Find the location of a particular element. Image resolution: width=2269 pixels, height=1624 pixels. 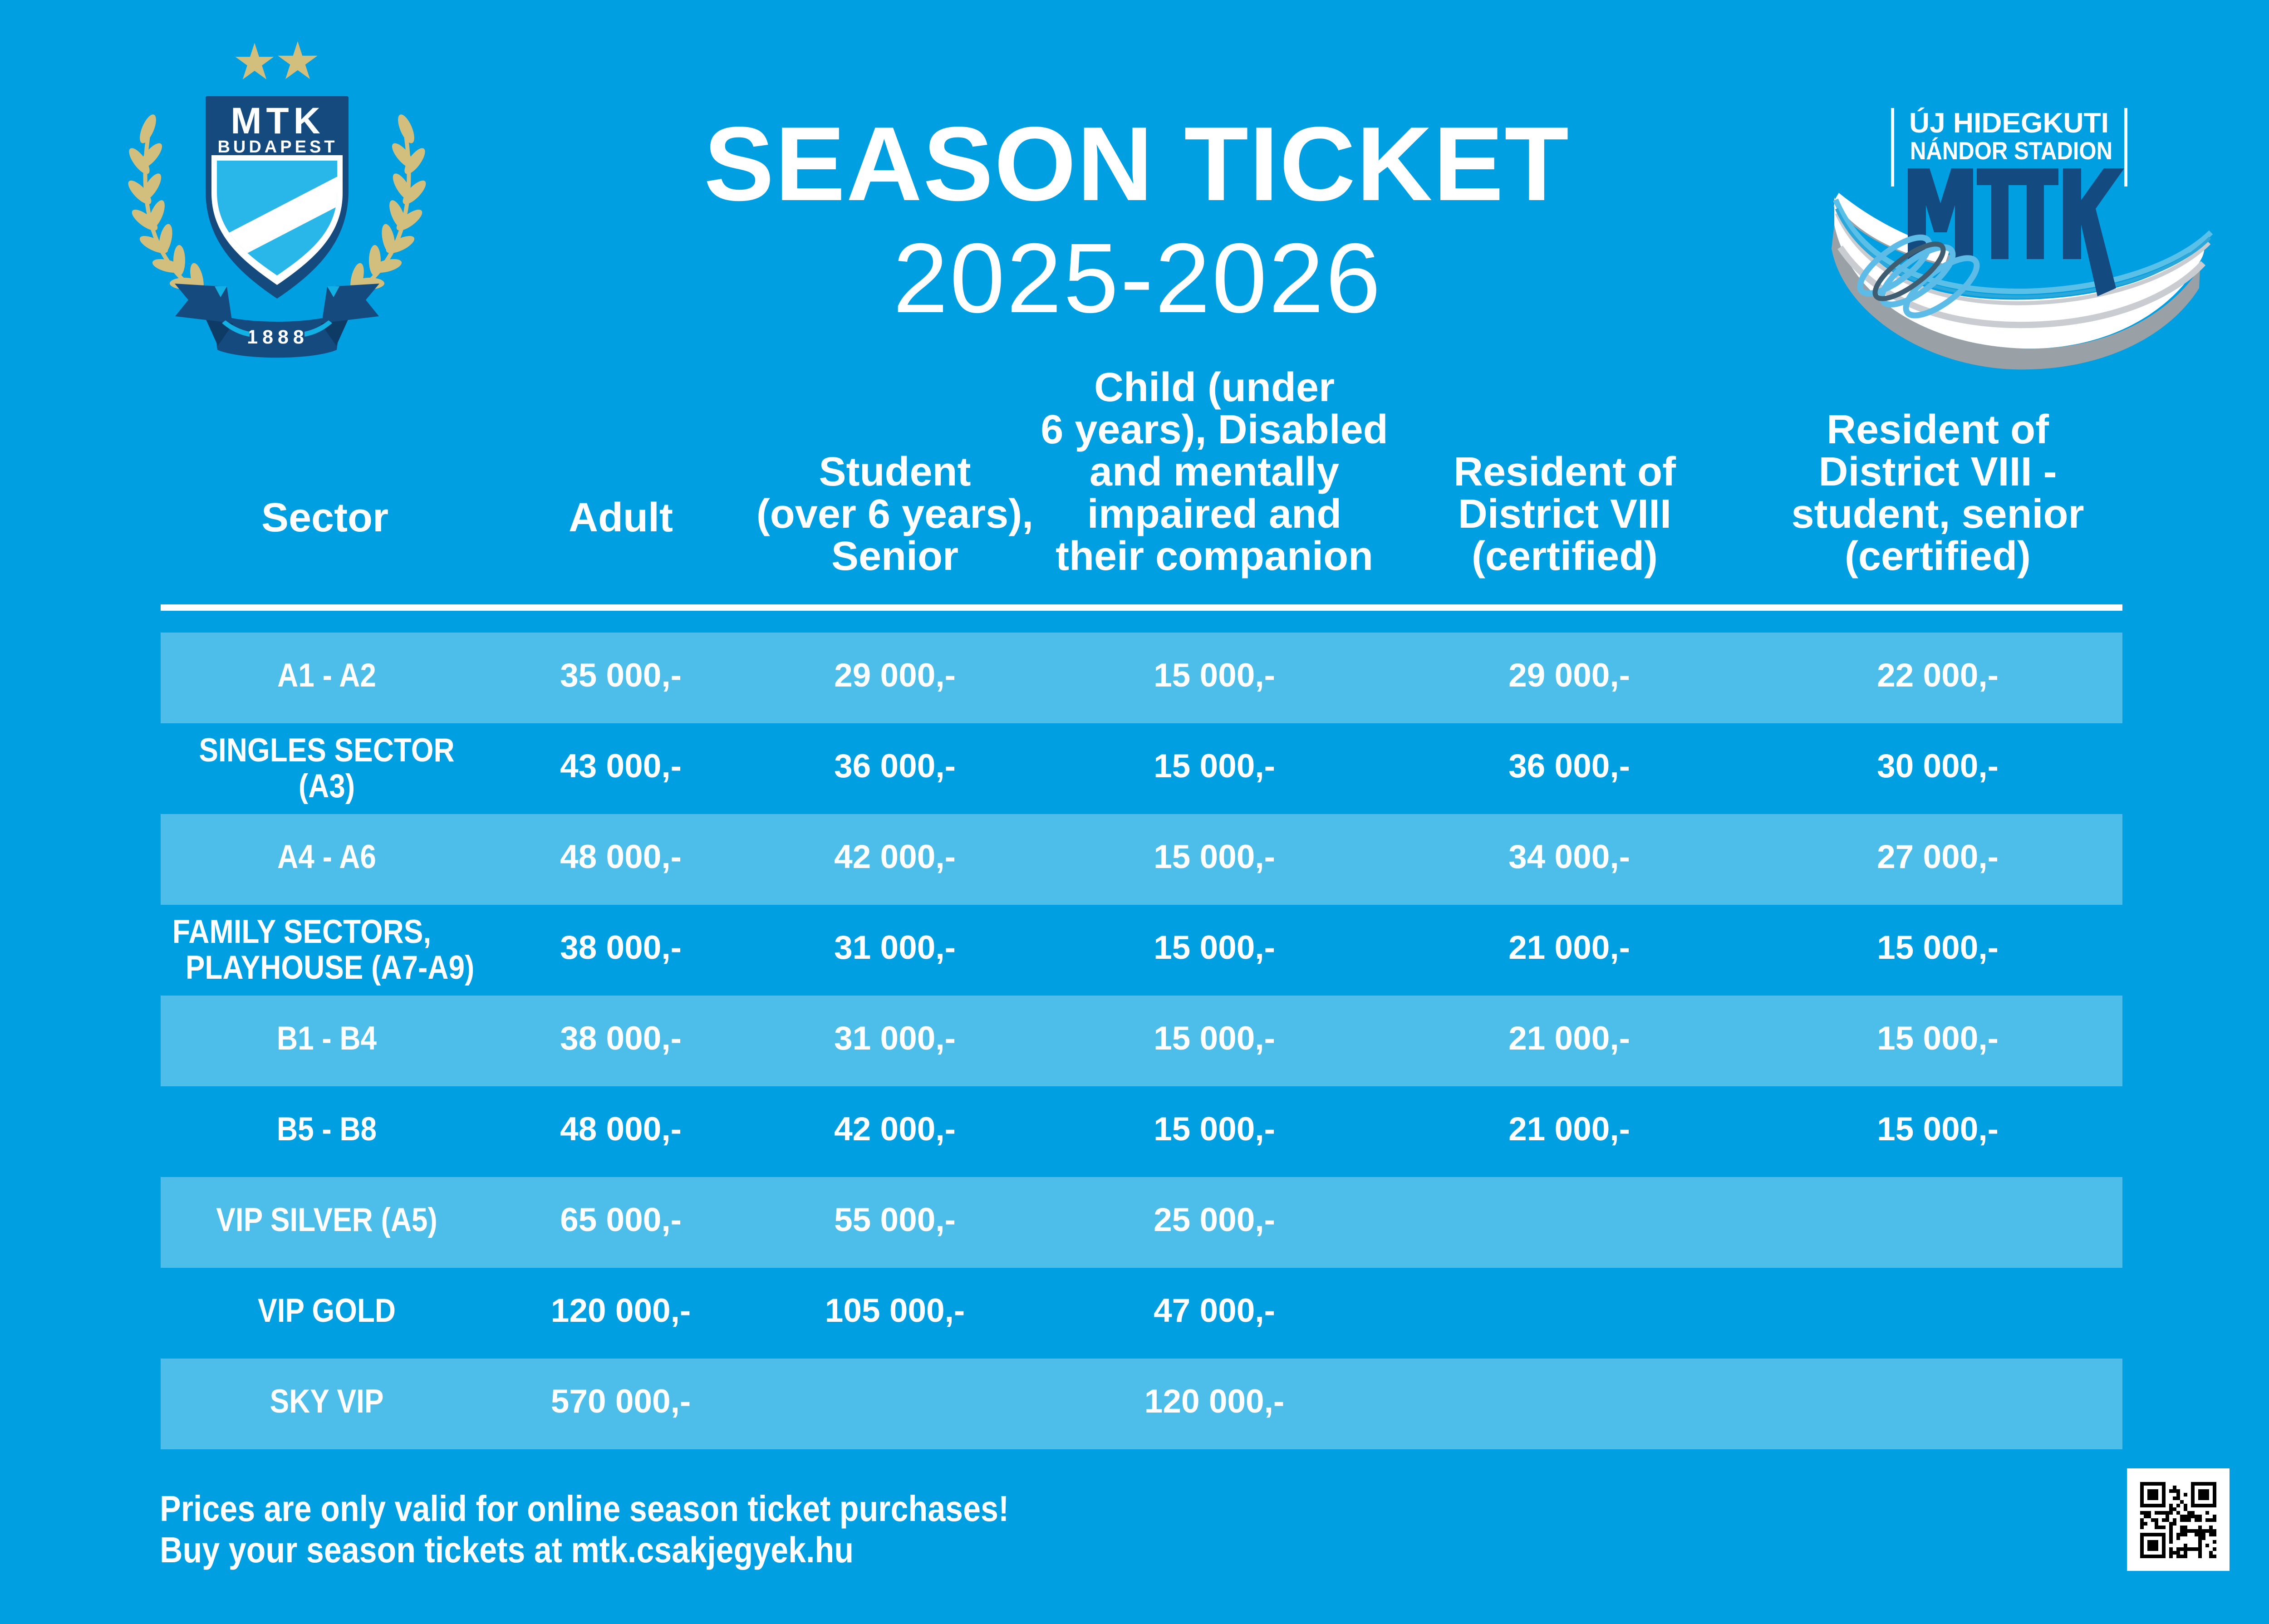

svg-text: MTK is located at coordinates (278, 121).